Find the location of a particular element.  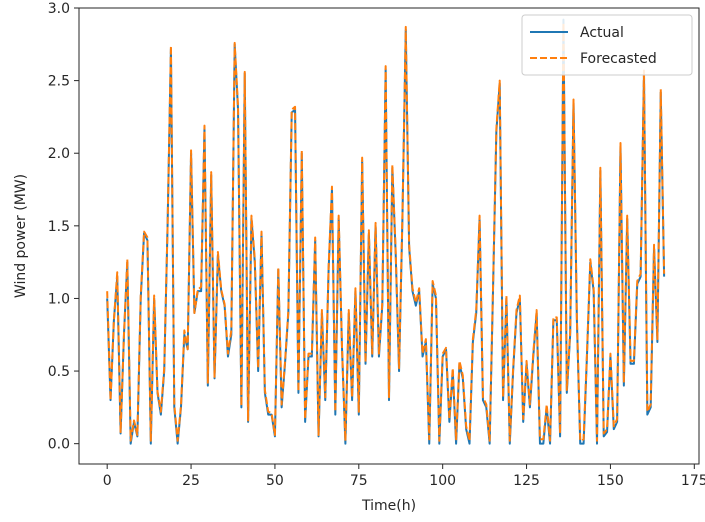

x-tick-label: 75 is located at coordinates (359, 481).